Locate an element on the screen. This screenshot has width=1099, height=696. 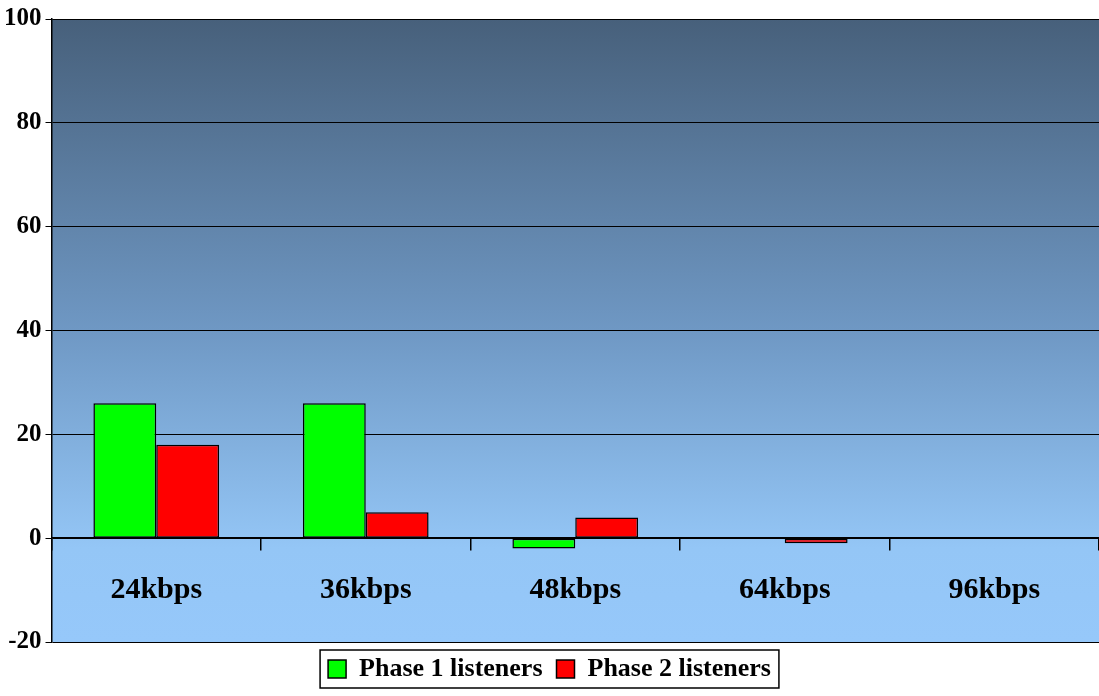
y-tick-label: 20 is located at coordinates (29, 432).